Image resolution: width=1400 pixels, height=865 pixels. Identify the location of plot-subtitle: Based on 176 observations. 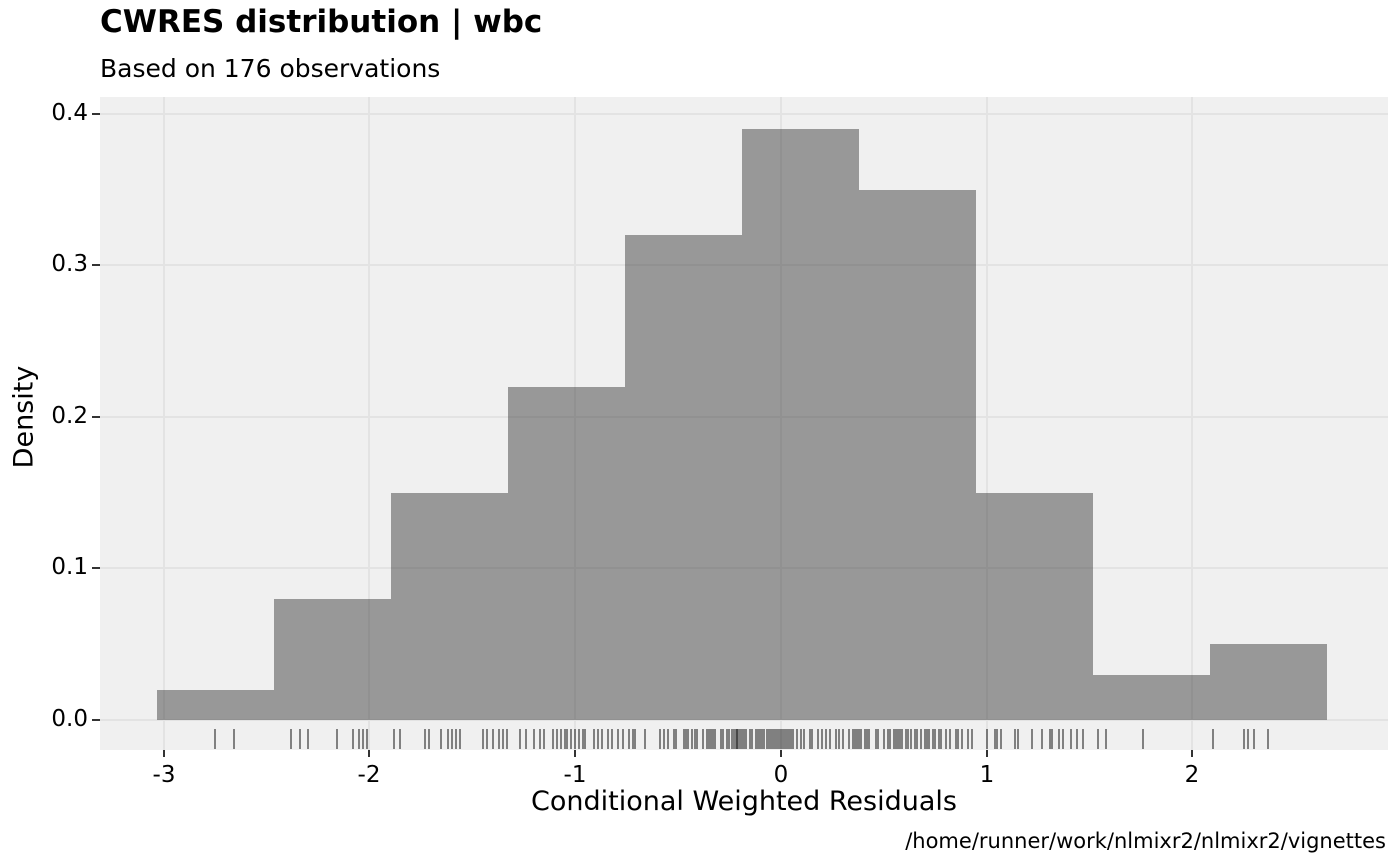
(270, 68).